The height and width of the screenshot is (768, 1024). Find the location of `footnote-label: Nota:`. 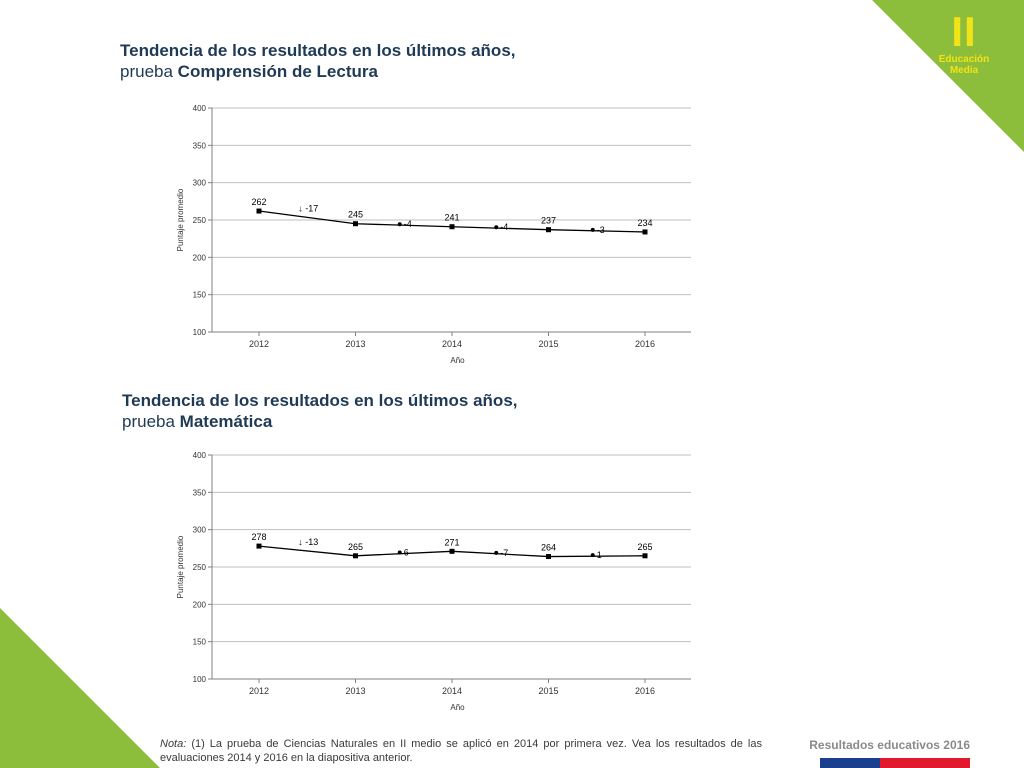

footnote-label: Nota: is located at coordinates (173, 744).